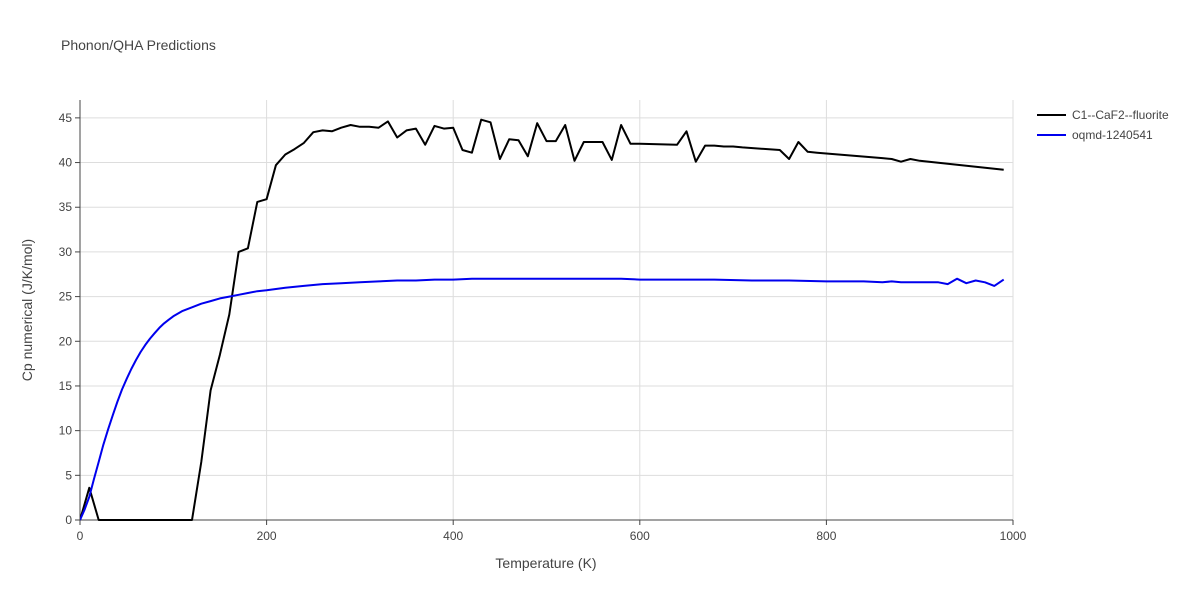 This screenshot has height=600, width=1200. What do you see at coordinates (1112, 135) in the screenshot?
I see `legend-label: oqmd-1240541` at bounding box center [1112, 135].